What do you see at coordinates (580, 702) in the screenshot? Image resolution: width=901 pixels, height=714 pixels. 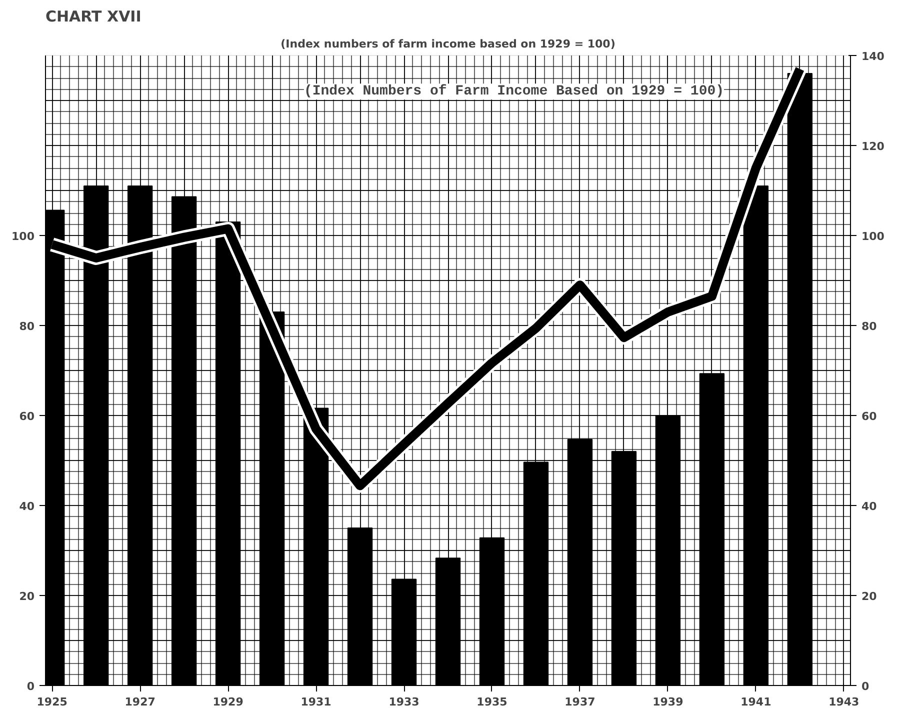 I see `x-tick-label: 1937` at bounding box center [580, 702].